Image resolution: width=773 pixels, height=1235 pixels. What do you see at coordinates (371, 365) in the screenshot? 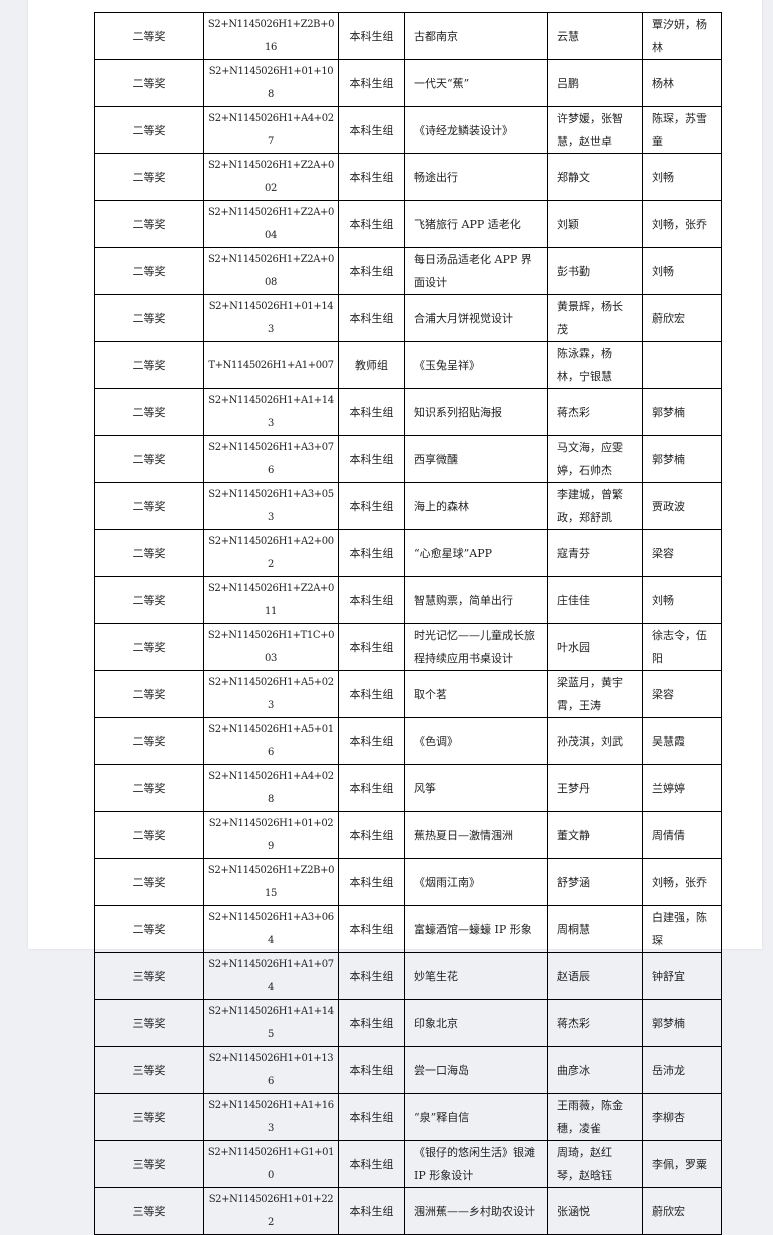
I see `group-cell: 教师组` at bounding box center [371, 365].